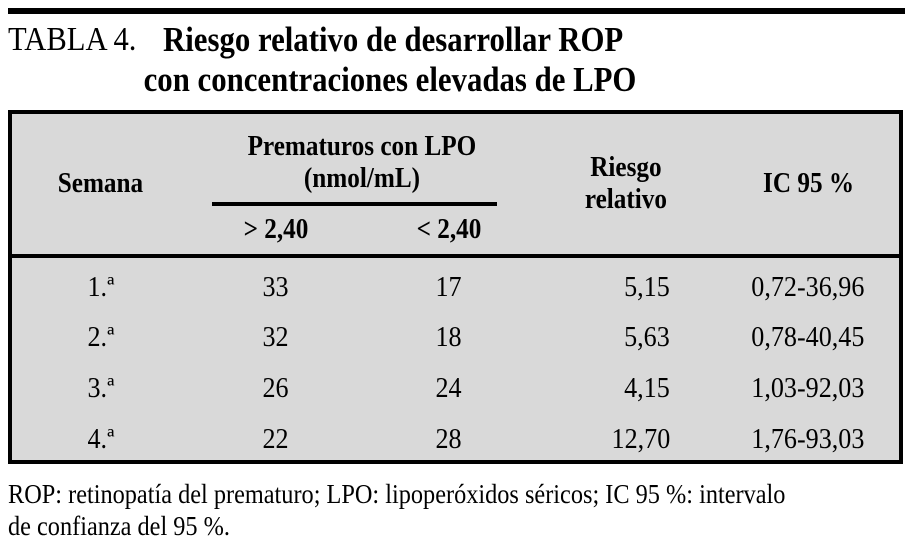  I want to click on footnote-line2: de confianza del 95 %., so click(119, 526).